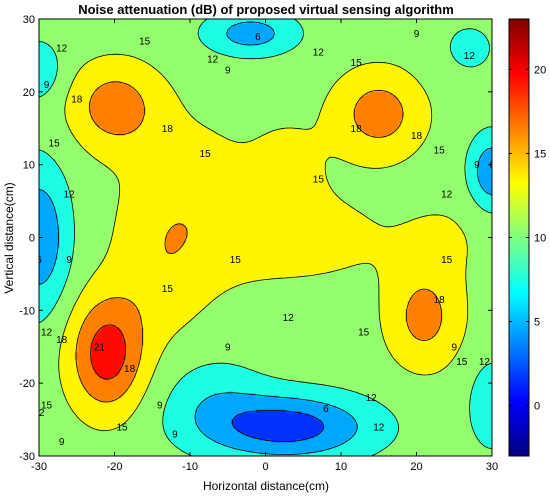 The image size is (550, 497). What do you see at coordinates (540, 239) in the screenshot?
I see `colorbar-tick-label: 10` at bounding box center [540, 239].